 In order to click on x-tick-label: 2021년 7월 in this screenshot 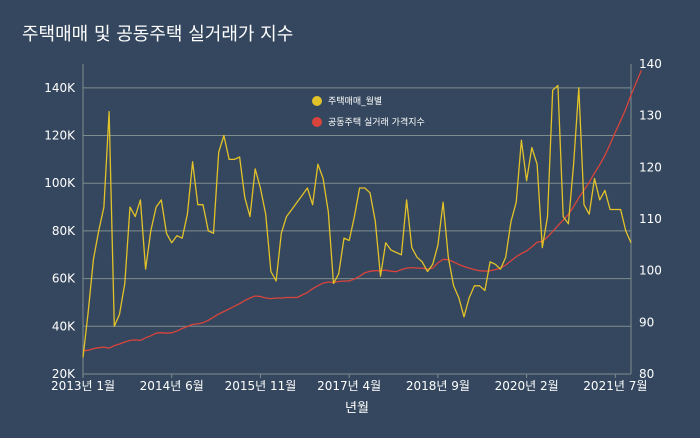, I will do `click(615, 386)`.